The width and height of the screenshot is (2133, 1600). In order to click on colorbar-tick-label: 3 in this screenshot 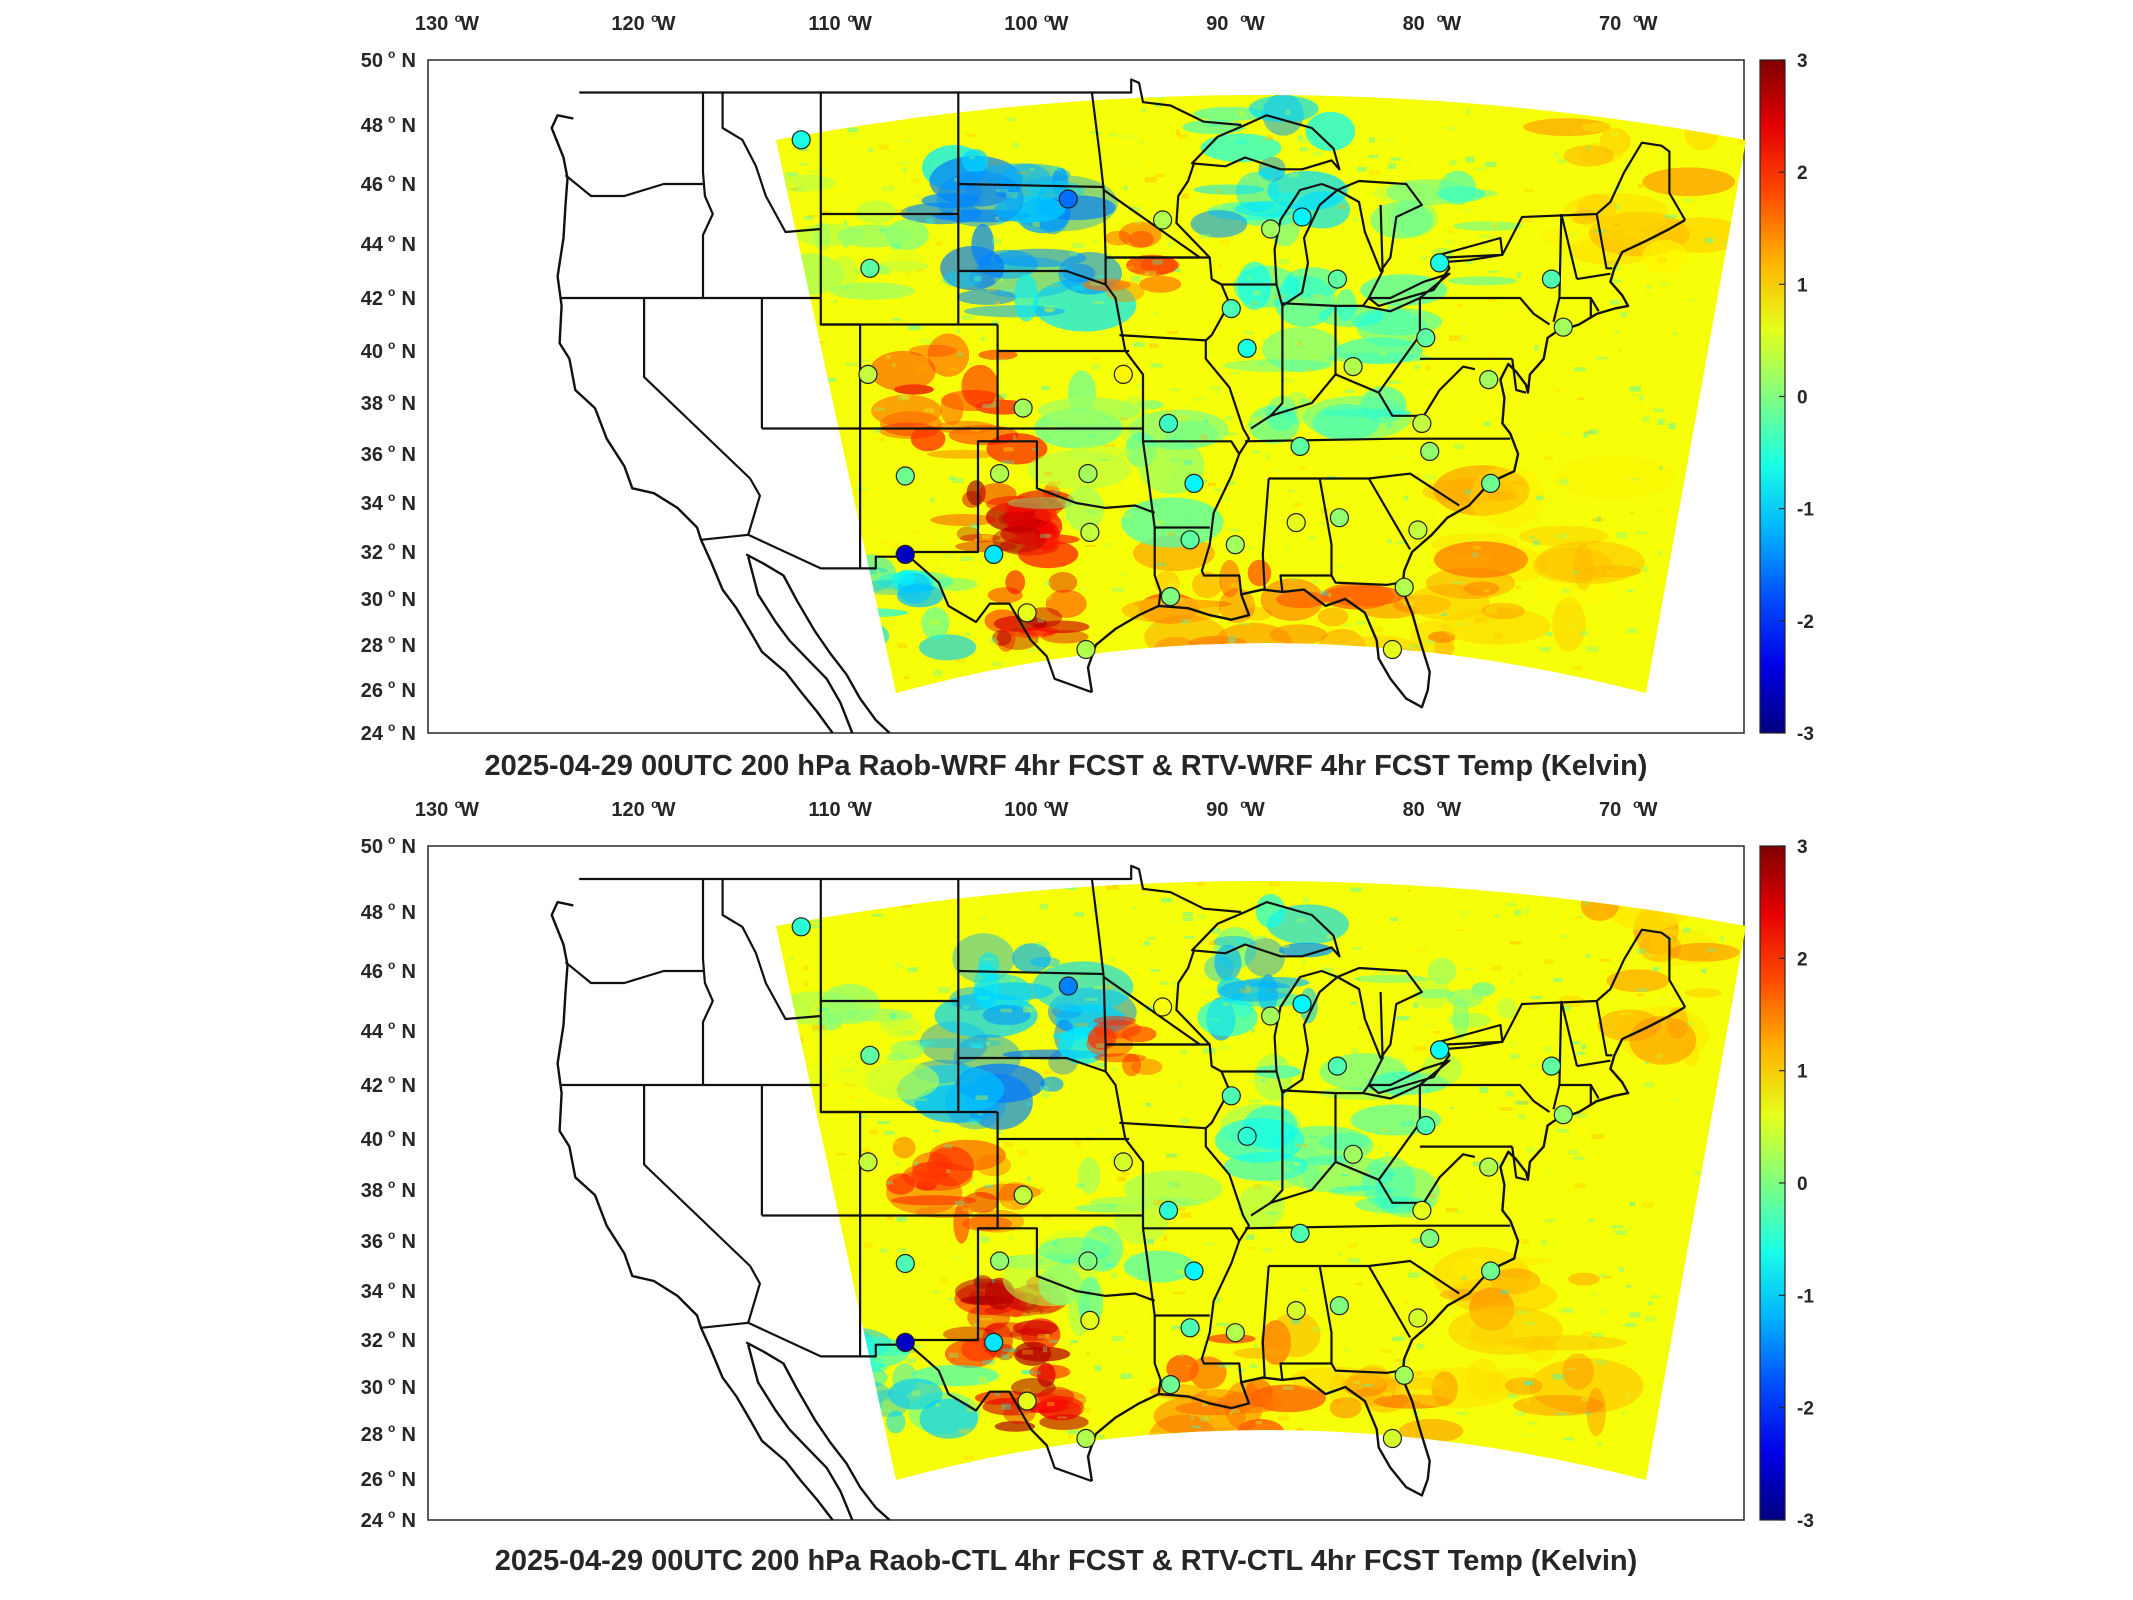, I will do `click(1802, 61)`.